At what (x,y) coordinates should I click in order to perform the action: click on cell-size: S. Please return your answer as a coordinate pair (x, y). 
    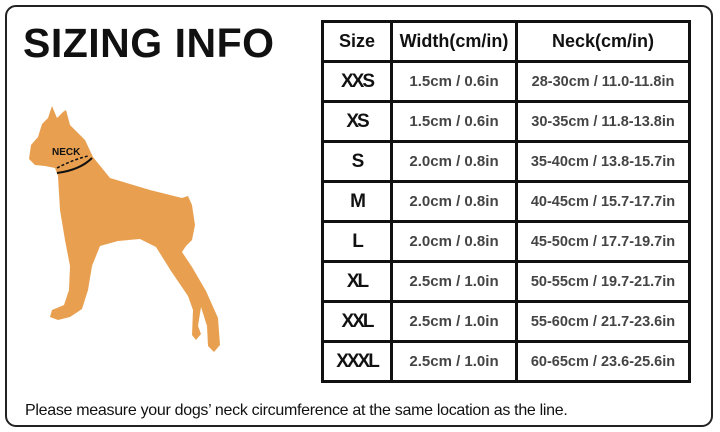
    Looking at the image, I should click on (357, 161).